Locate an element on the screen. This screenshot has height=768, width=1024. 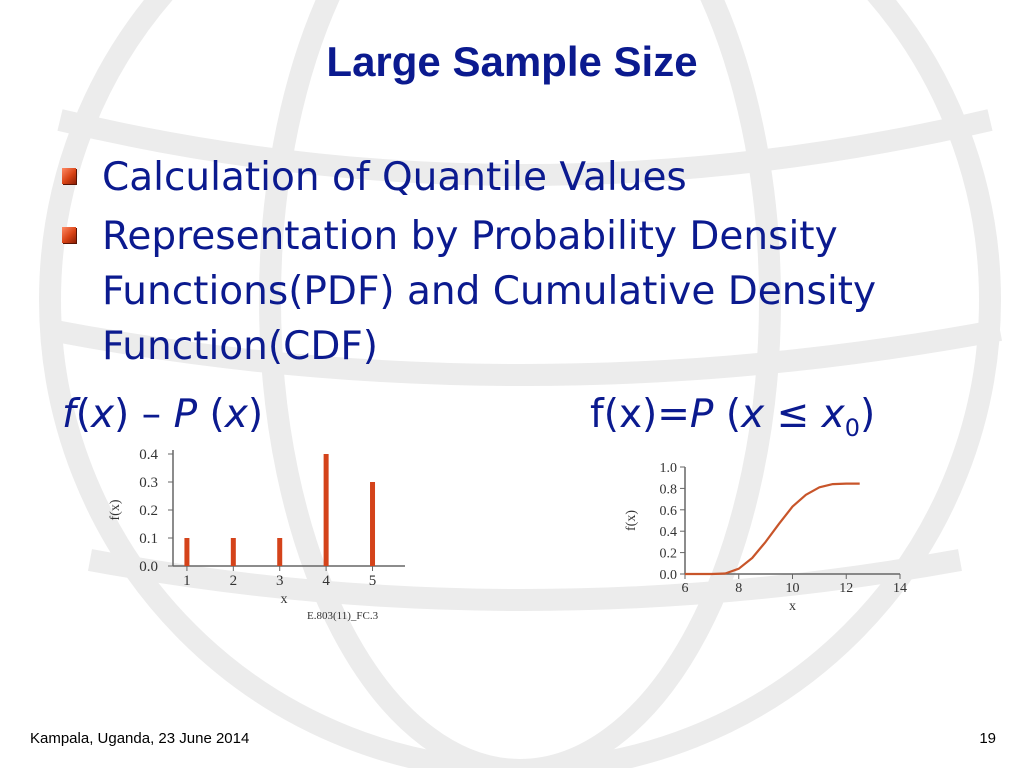
y-tick-label: 1.0 is located at coordinates (669, 468).